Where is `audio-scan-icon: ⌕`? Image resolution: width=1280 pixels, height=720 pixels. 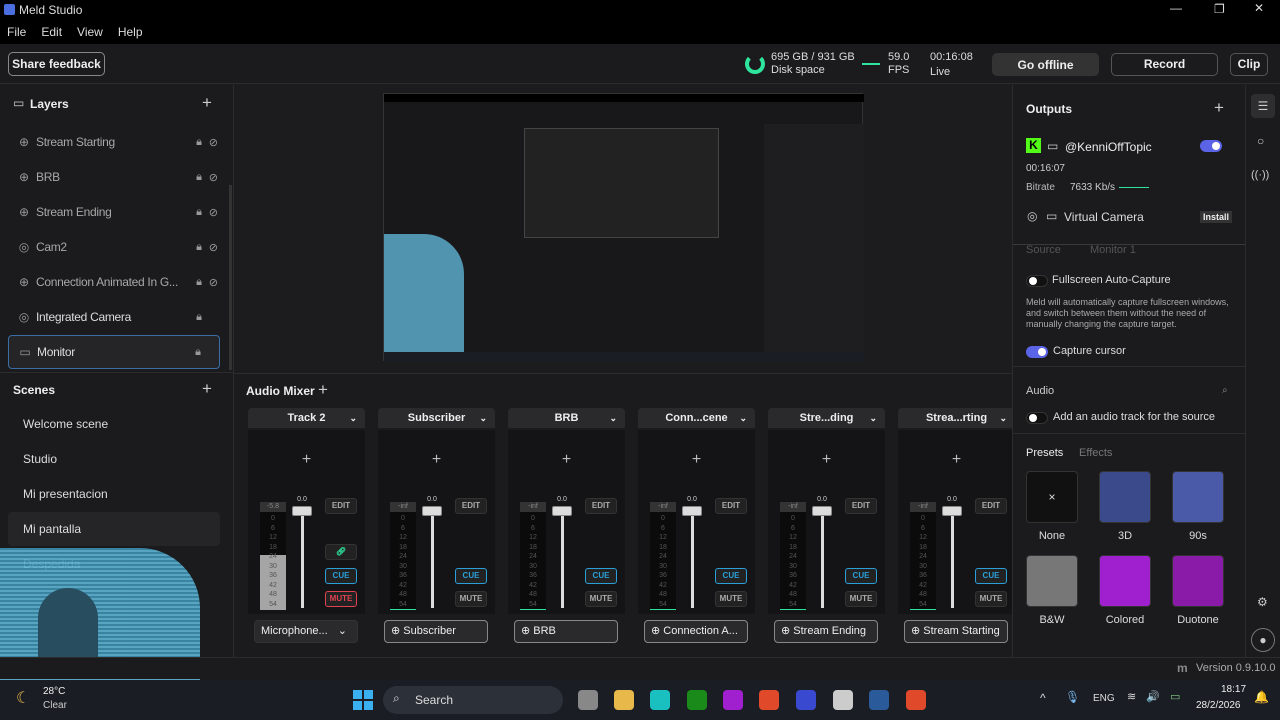 audio-scan-icon: ⌕ is located at coordinates (1225, 390).